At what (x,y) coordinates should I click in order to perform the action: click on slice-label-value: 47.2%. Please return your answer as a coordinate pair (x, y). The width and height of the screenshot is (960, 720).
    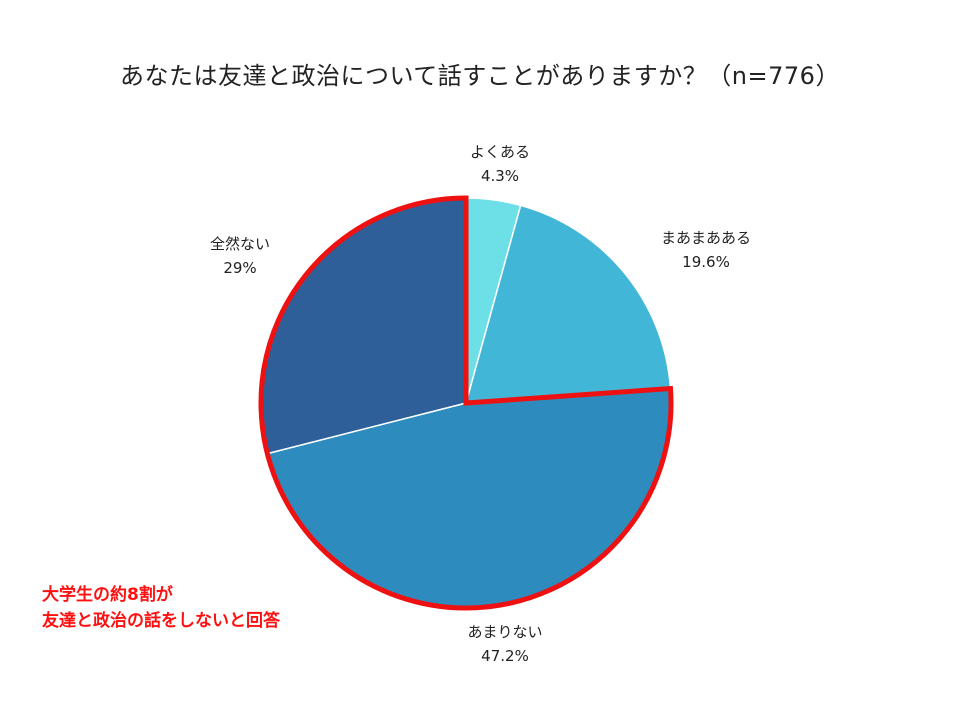
    Looking at the image, I should click on (505, 656).